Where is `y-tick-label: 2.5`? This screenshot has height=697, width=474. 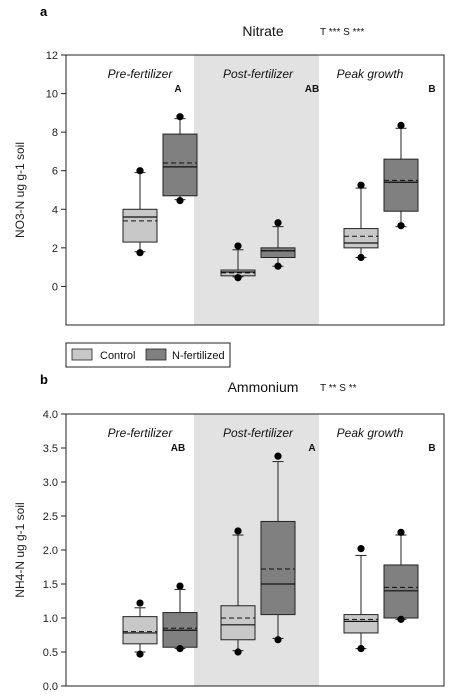
y-tick-label: 2.5 is located at coordinates (50, 517).